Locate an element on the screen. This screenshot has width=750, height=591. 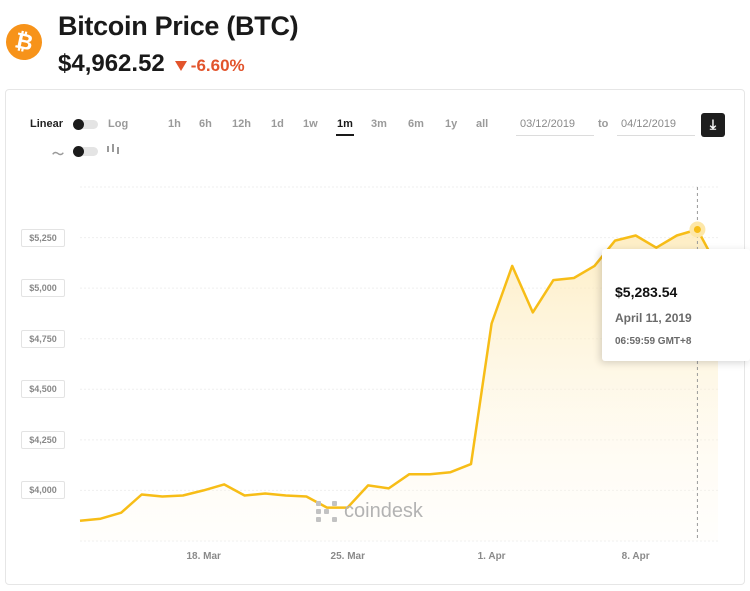
price-change-value: -6.60% is located at coordinates (217, 65).